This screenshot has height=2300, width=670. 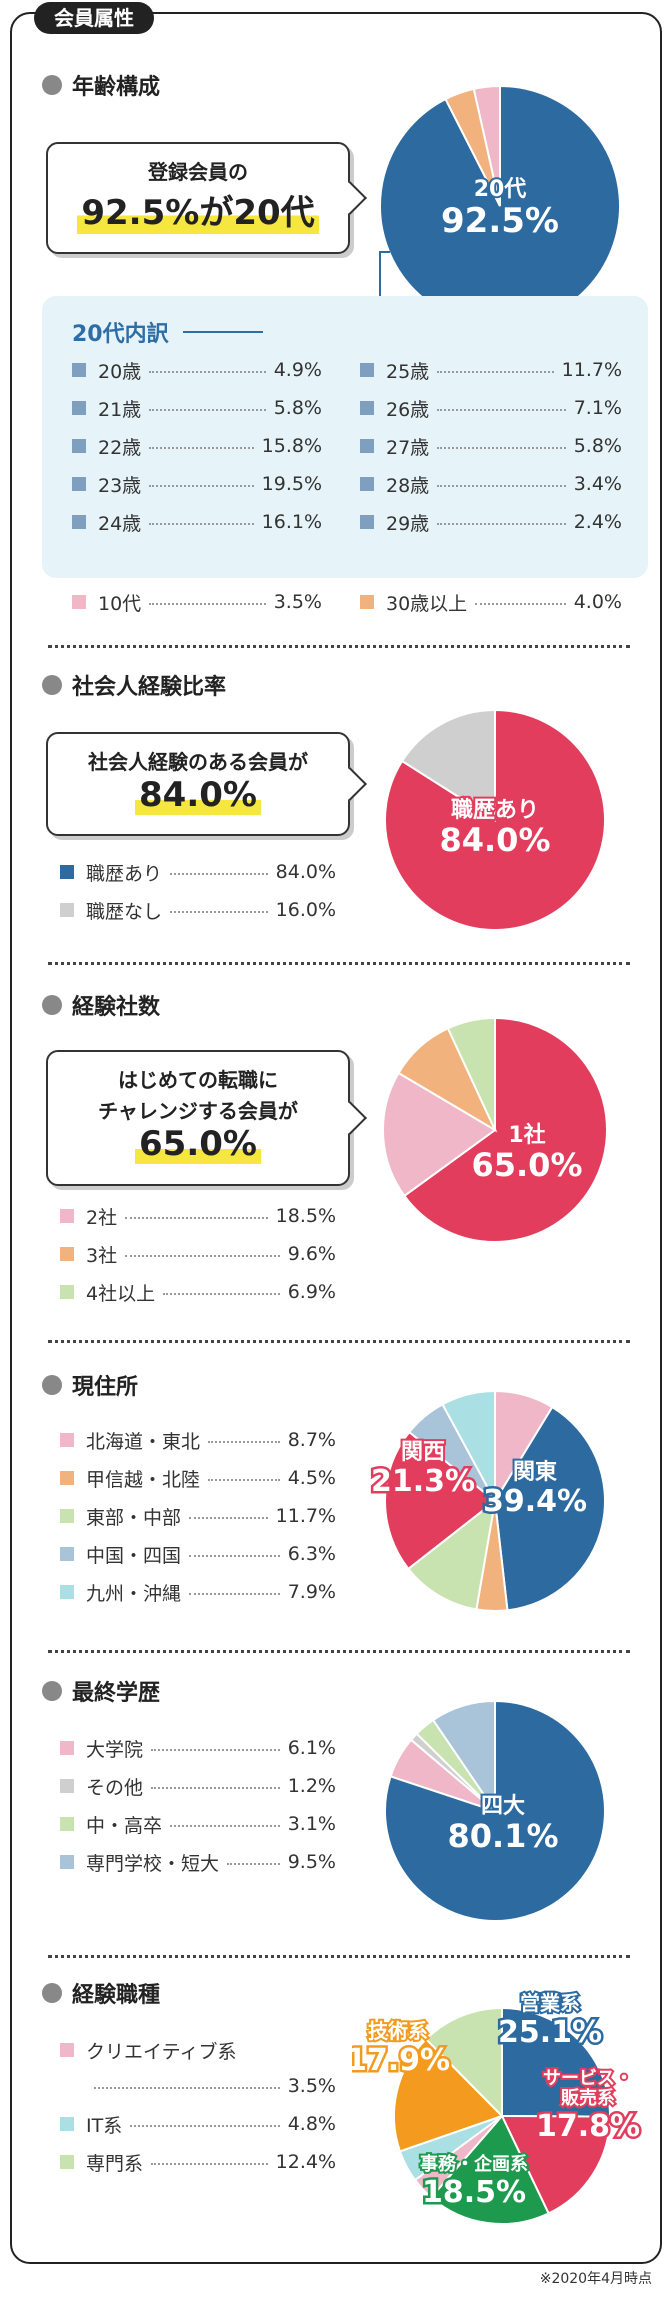 What do you see at coordinates (120, 447) in the screenshot?
I see `legend-label: 22歳` at bounding box center [120, 447].